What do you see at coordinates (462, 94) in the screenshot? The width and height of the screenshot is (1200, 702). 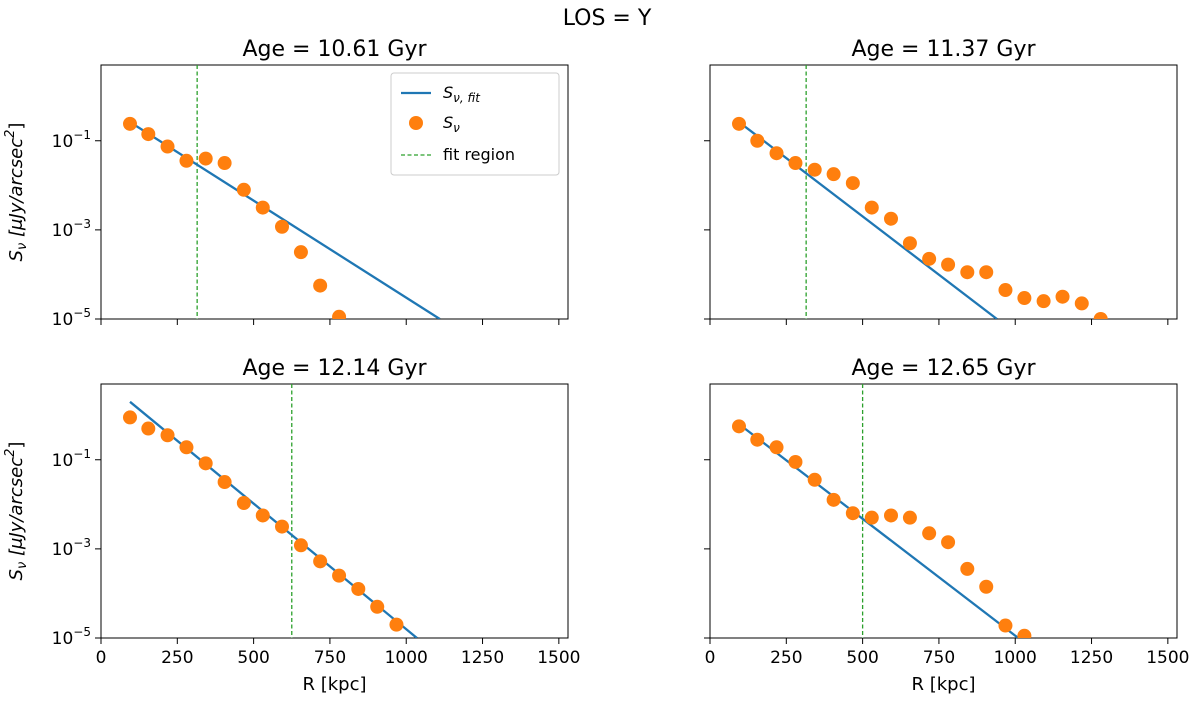 I see `legend-fit-label: Sν, fit` at bounding box center [462, 94].